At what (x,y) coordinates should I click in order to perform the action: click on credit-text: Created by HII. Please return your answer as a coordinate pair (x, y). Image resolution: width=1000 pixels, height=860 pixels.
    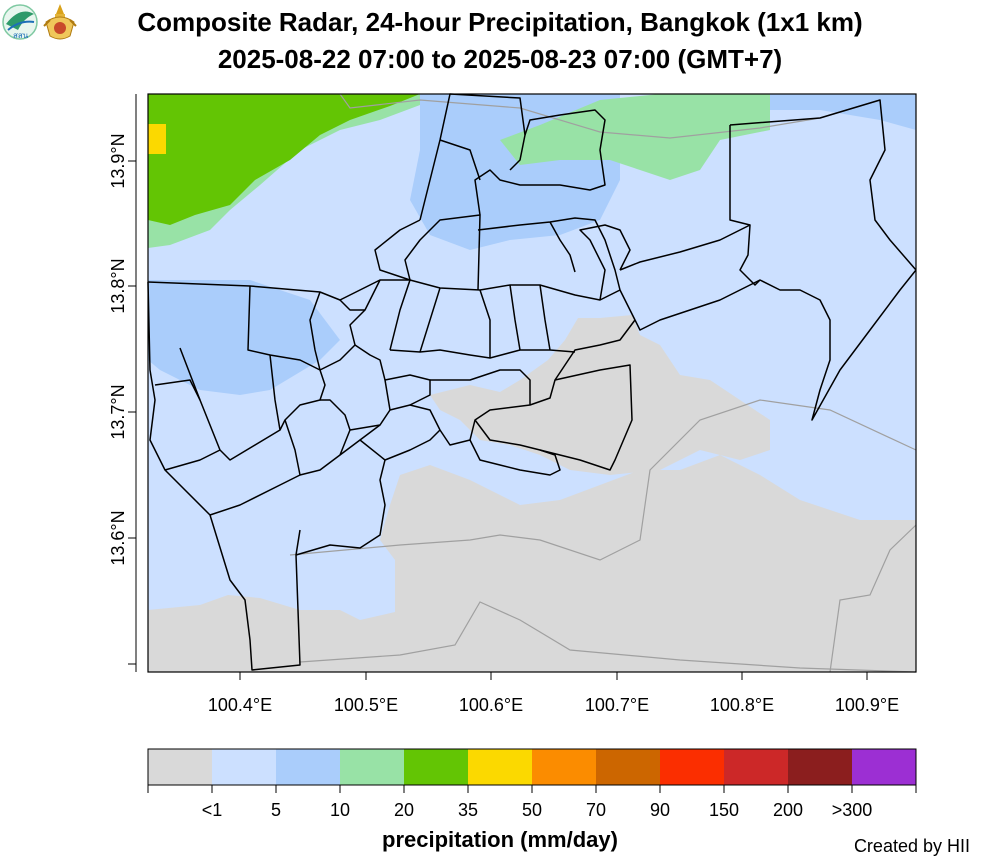
    Looking at the image, I should click on (911, 846).